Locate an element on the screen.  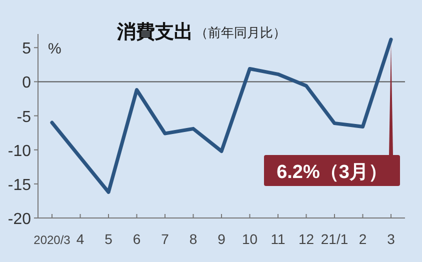
y-tick-label: -10 is located at coordinates (20, 151).